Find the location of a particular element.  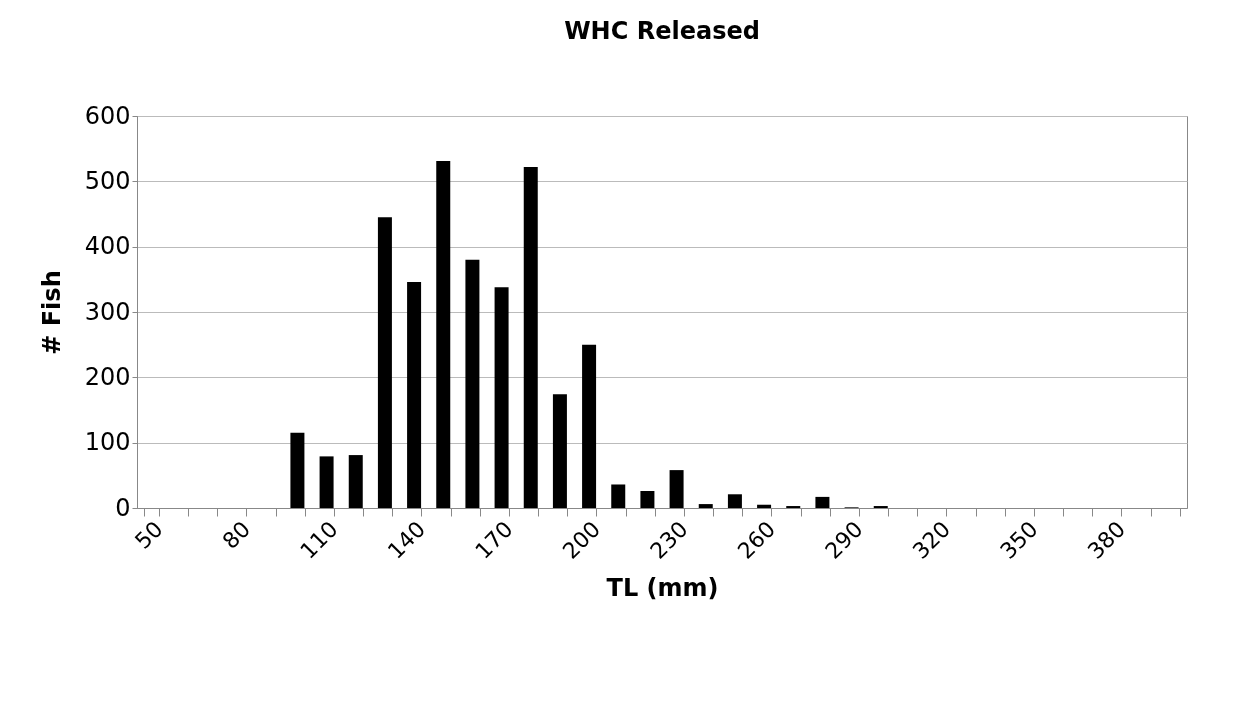

x-tick-label: 380 is located at coordinates (1106, 540).